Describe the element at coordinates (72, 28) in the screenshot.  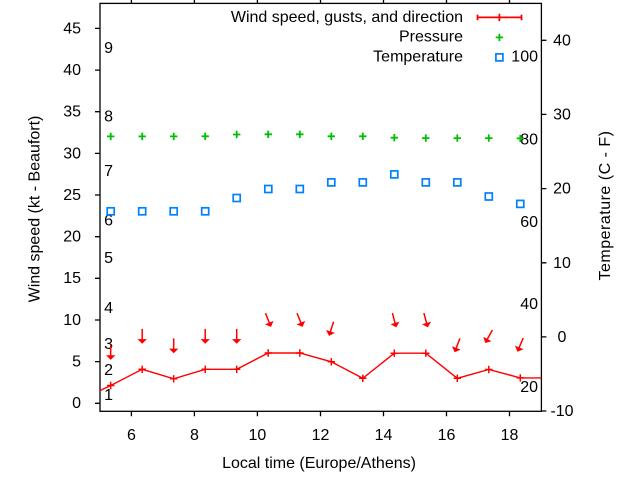
I see `svg-text: 45` at that location.